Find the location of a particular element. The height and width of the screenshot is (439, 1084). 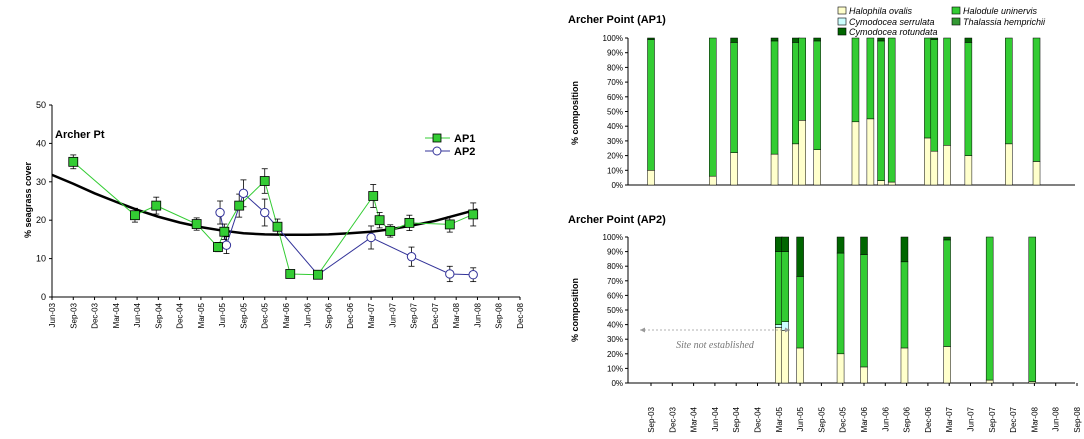

legend-marker-ap1 is located at coordinates (437, 138).